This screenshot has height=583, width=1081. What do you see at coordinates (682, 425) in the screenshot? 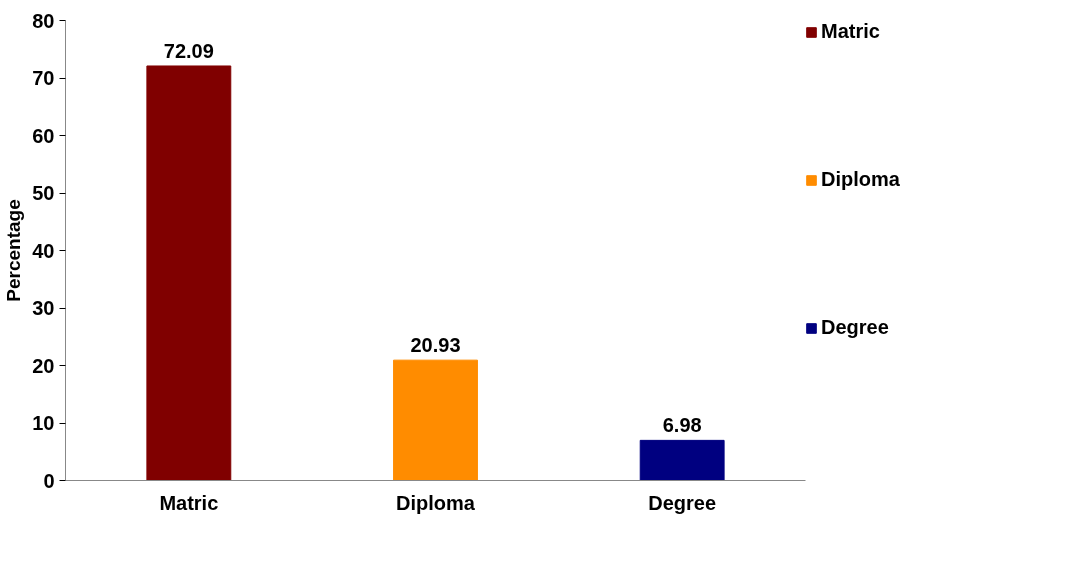
I see `data-label: 6.98` at bounding box center [682, 425].